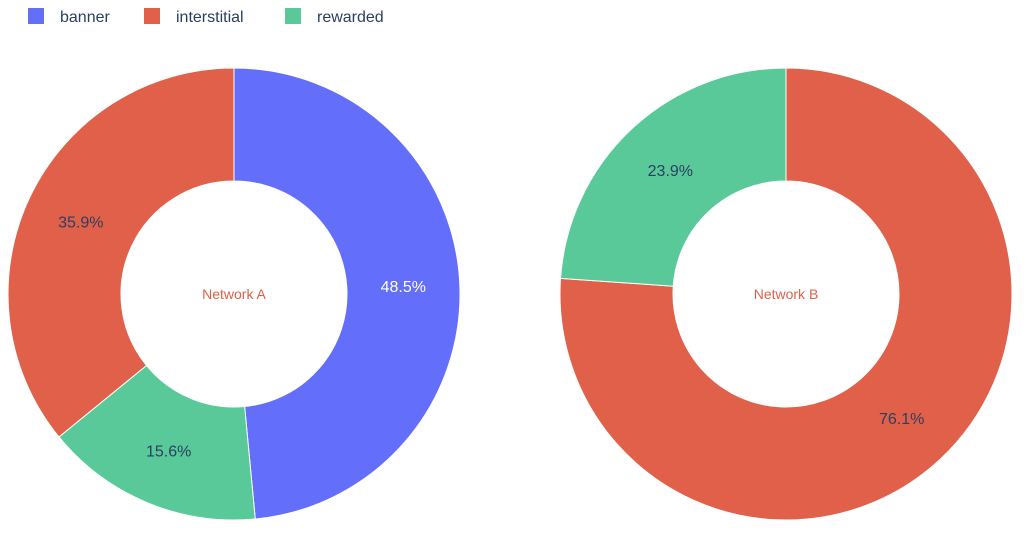 The height and width of the screenshot is (558, 1024). What do you see at coordinates (85, 17) in the screenshot?
I see `legend-label-banner: banner` at bounding box center [85, 17].